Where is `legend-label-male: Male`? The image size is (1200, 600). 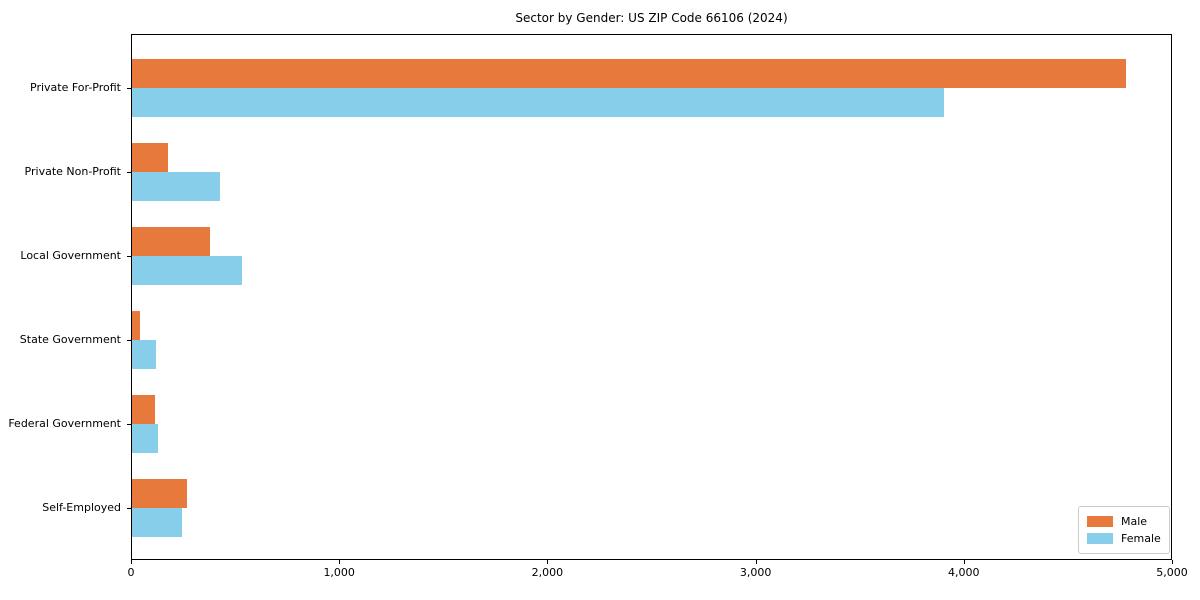
legend-label-male: Male is located at coordinates (1134, 521).